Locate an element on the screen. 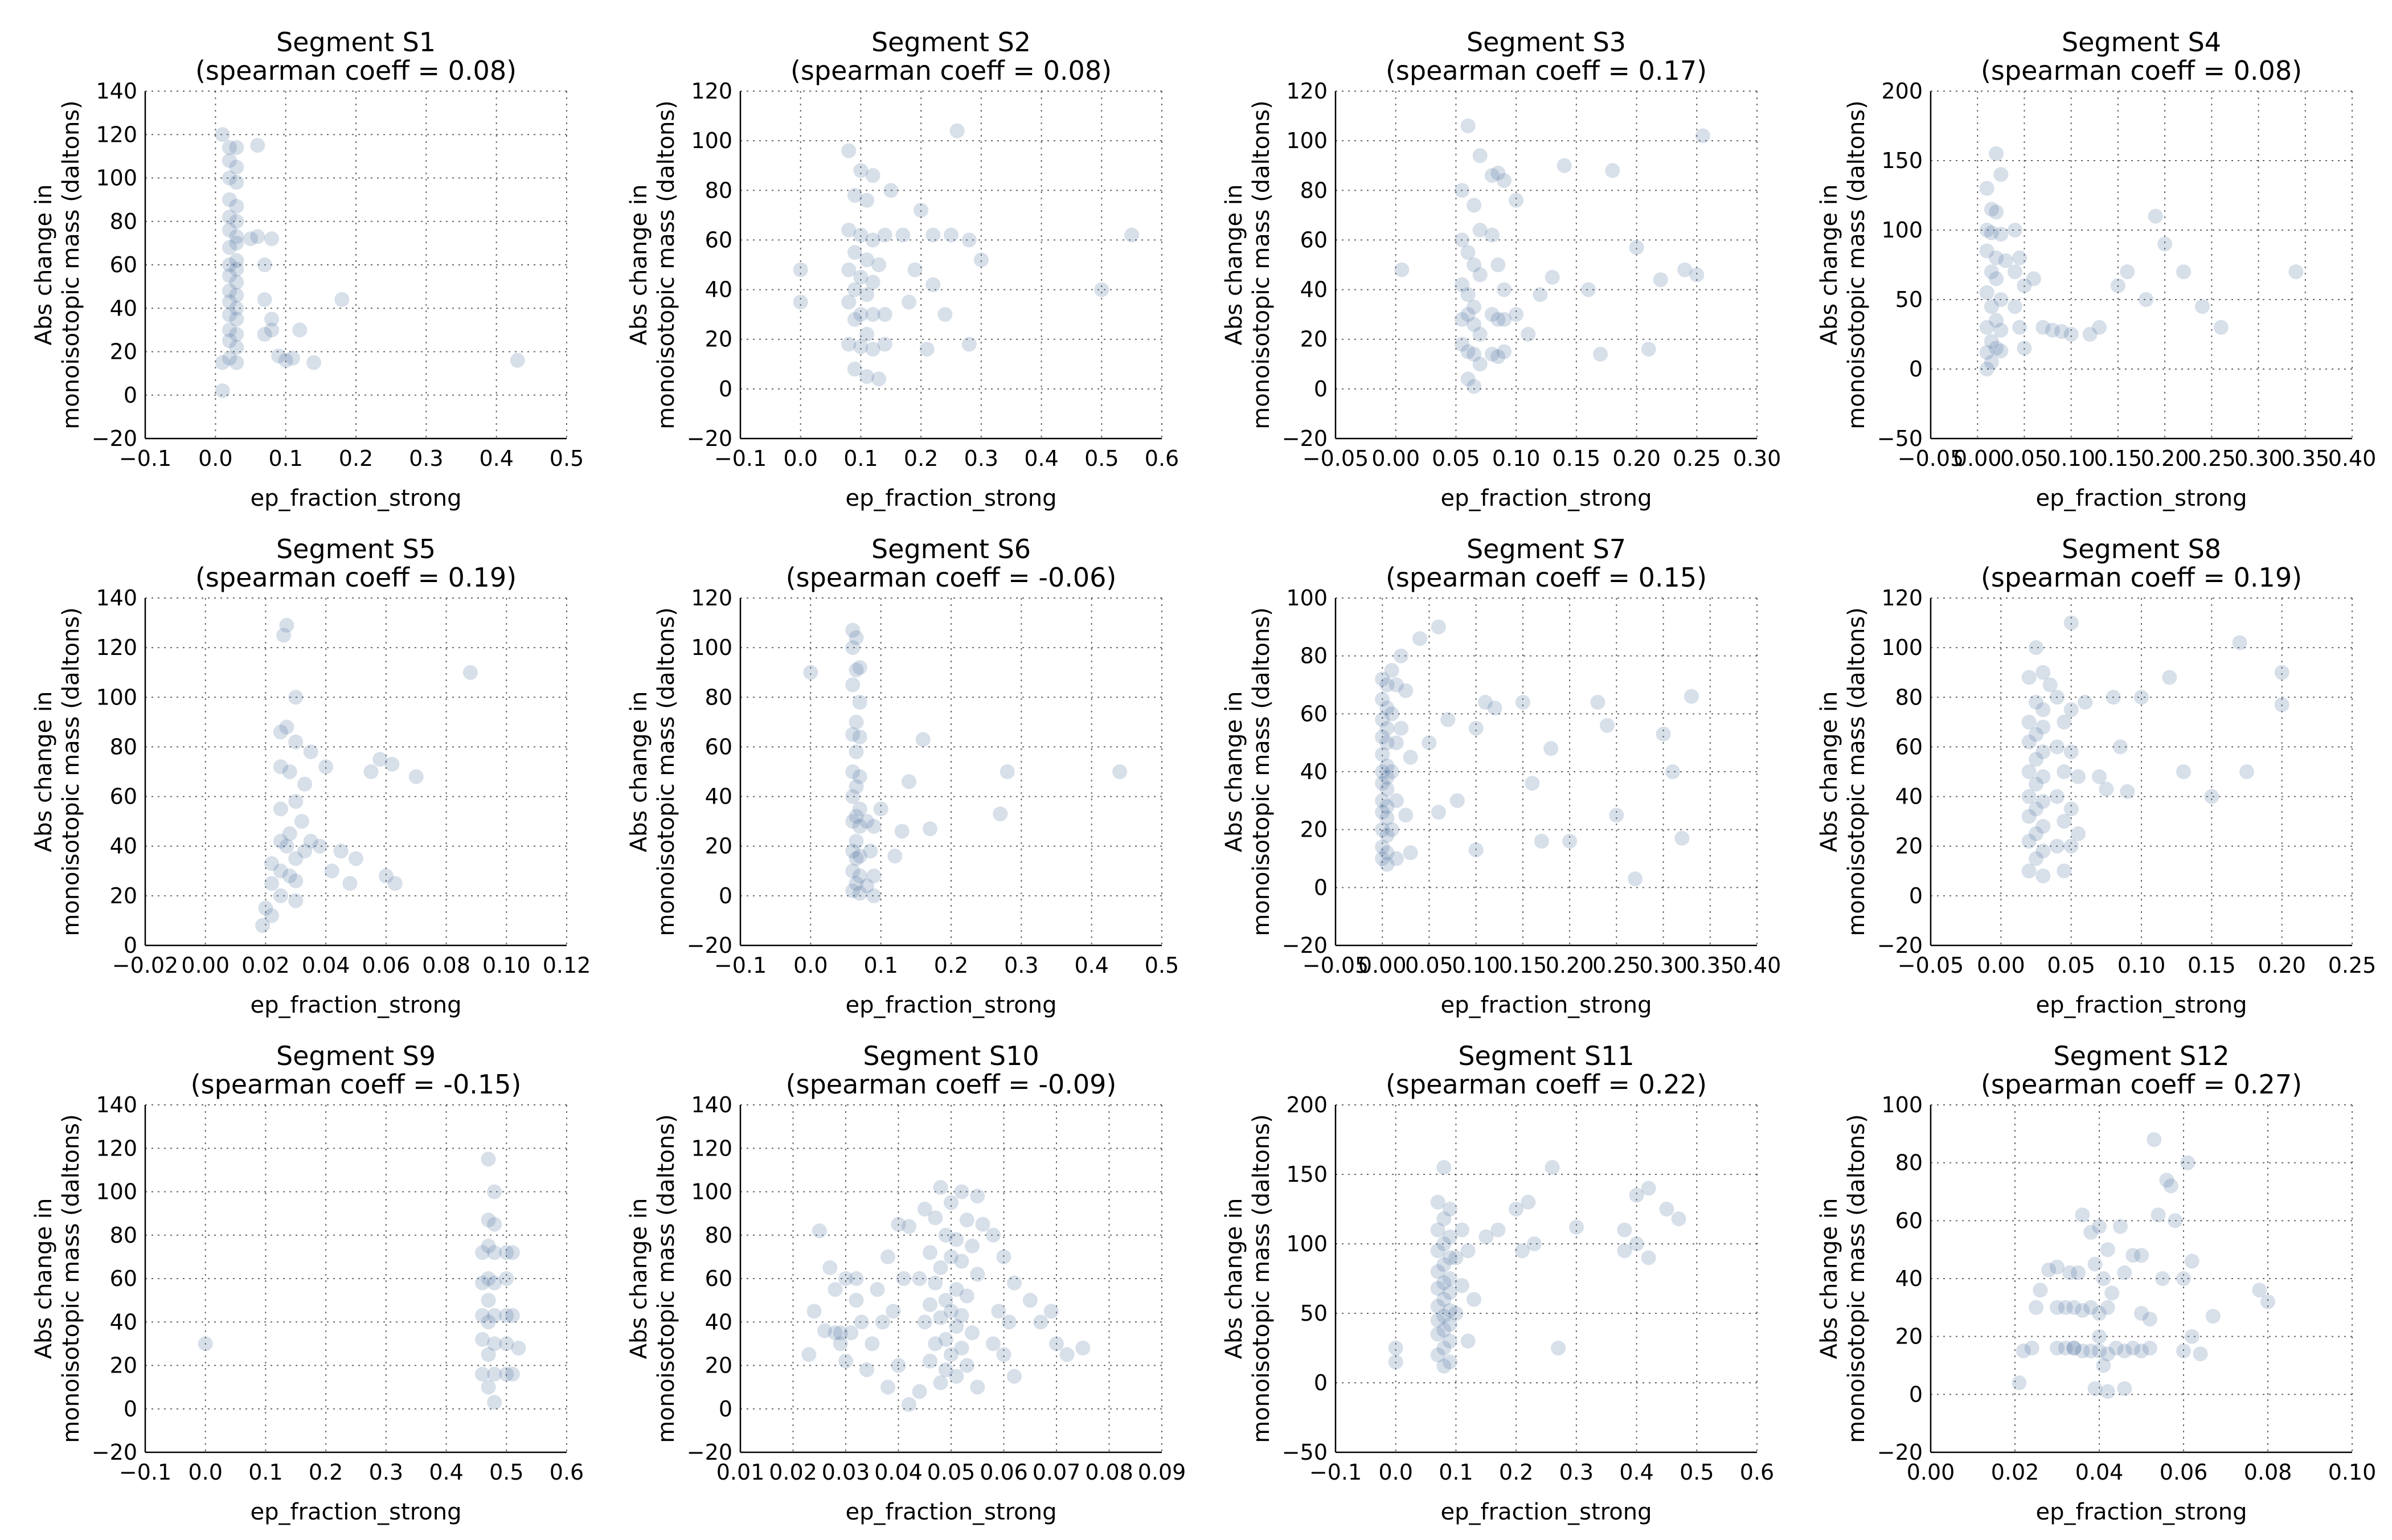 Image resolution: width=2392 pixels, height=1540 pixels. chart-4-xtick-label-1: 0.00 is located at coordinates (1977, 458).